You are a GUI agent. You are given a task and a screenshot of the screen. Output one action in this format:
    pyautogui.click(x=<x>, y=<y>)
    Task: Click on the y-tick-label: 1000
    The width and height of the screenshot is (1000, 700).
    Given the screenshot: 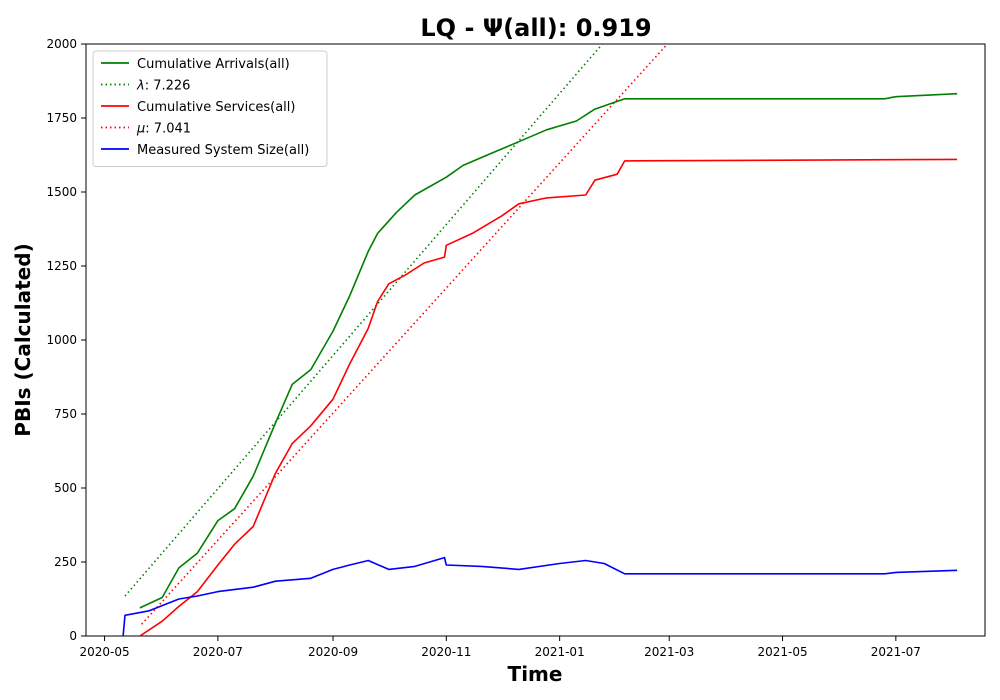 What is the action you would take?
    pyautogui.click(x=61, y=340)
    